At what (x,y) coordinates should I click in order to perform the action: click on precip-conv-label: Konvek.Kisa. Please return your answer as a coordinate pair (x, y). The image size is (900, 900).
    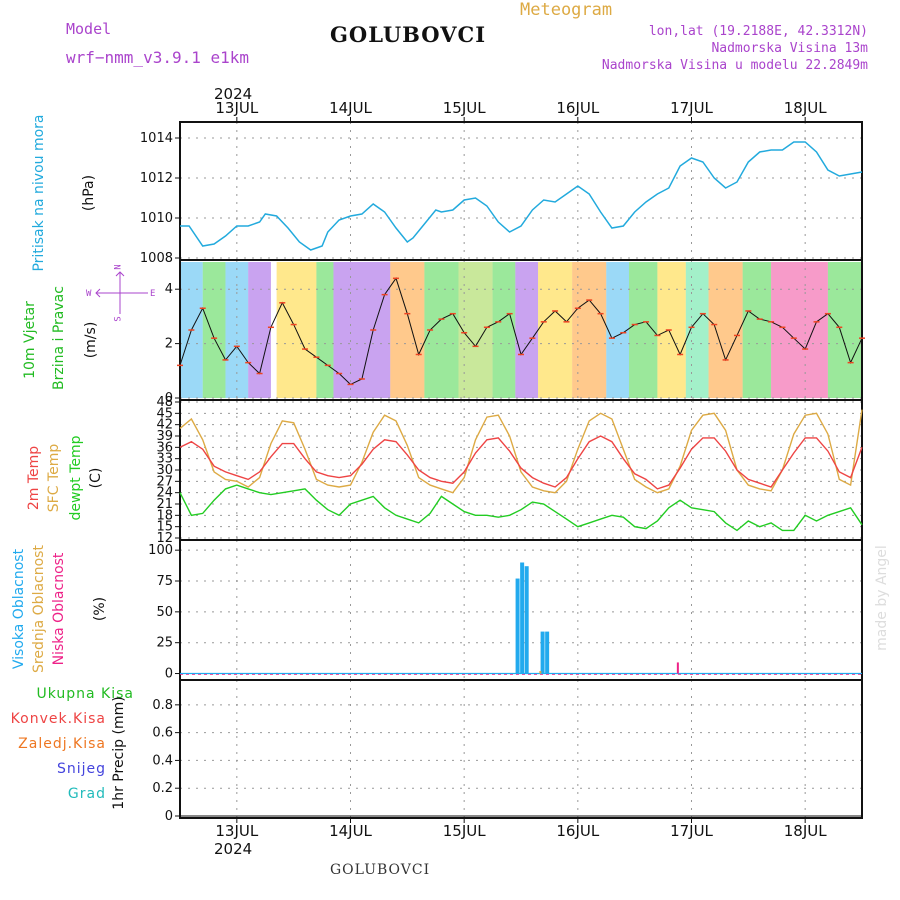
    Looking at the image, I should click on (58, 719).